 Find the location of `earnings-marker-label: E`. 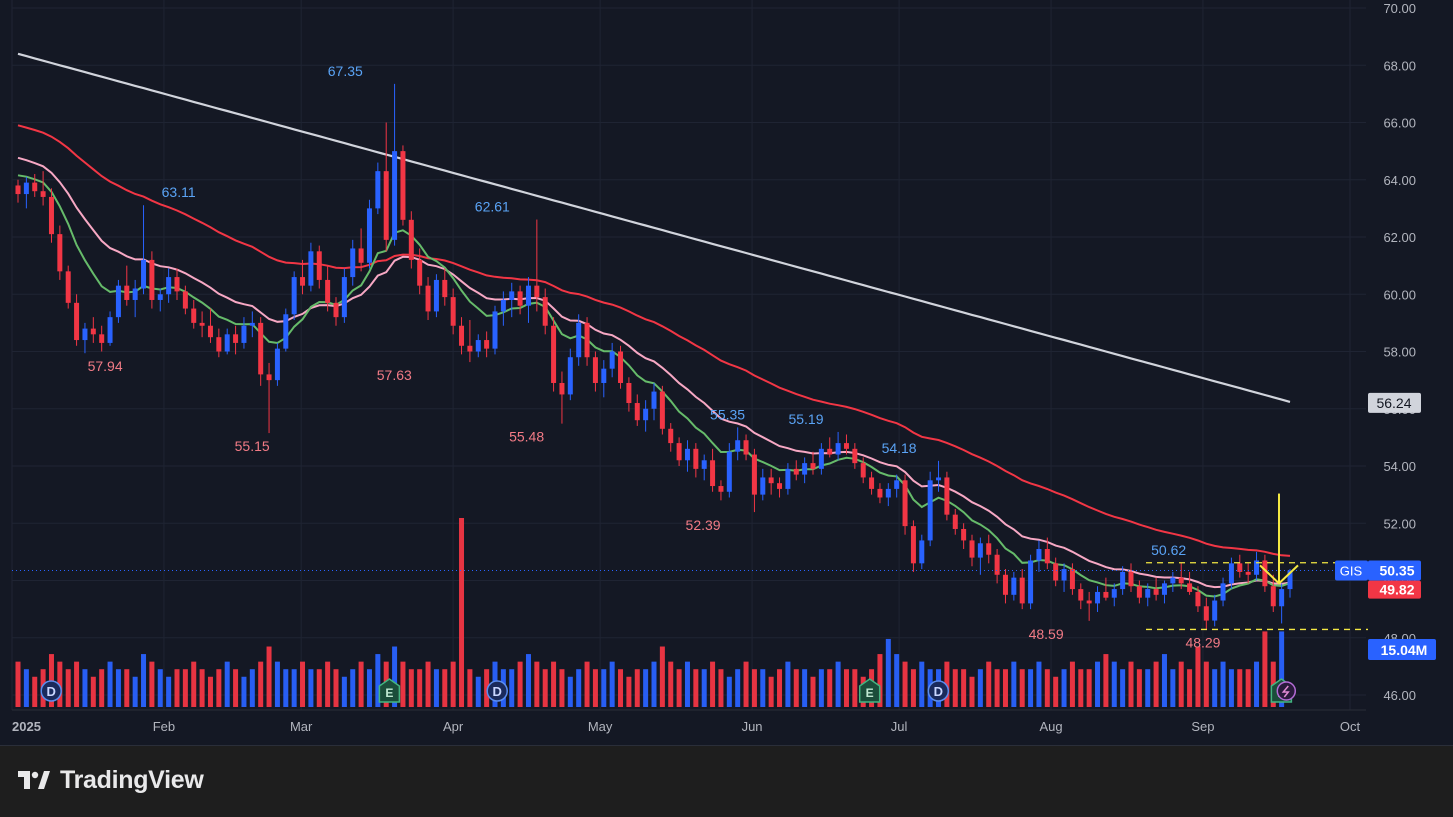

earnings-marker-label: E is located at coordinates (870, 693).